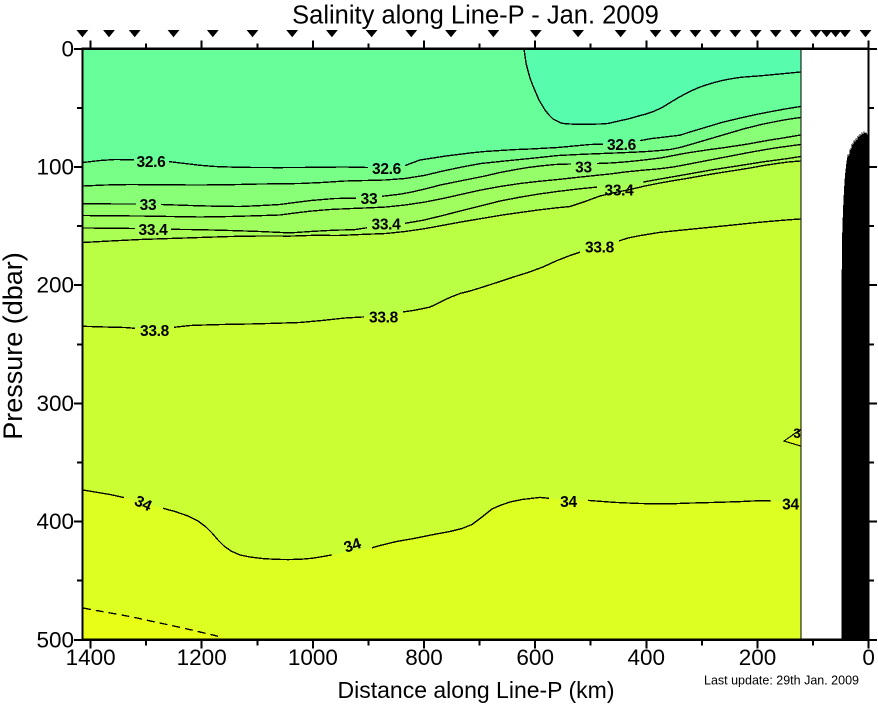 This screenshot has height=713, width=878. Describe the element at coordinates (91, 657) in the screenshot. I see `svg-text: 1400` at that location.